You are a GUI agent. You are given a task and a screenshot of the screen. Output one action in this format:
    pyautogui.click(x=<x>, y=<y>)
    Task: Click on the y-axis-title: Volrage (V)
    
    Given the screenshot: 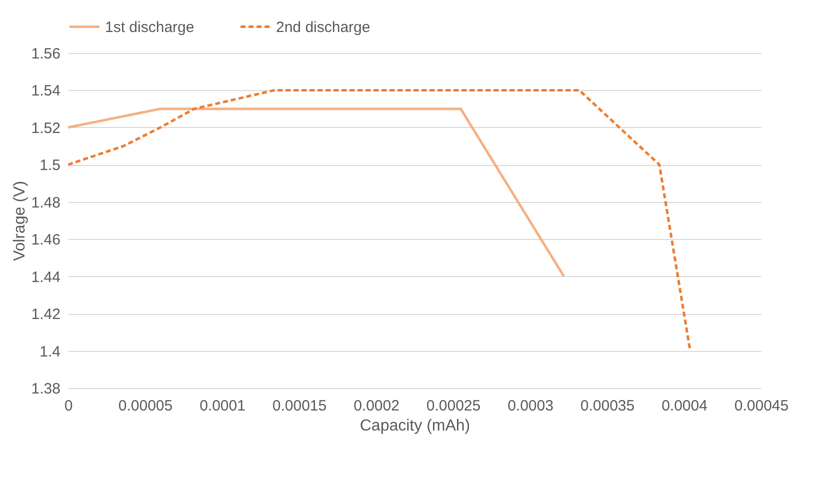 What is the action you would take?
    pyautogui.click(x=19, y=221)
    